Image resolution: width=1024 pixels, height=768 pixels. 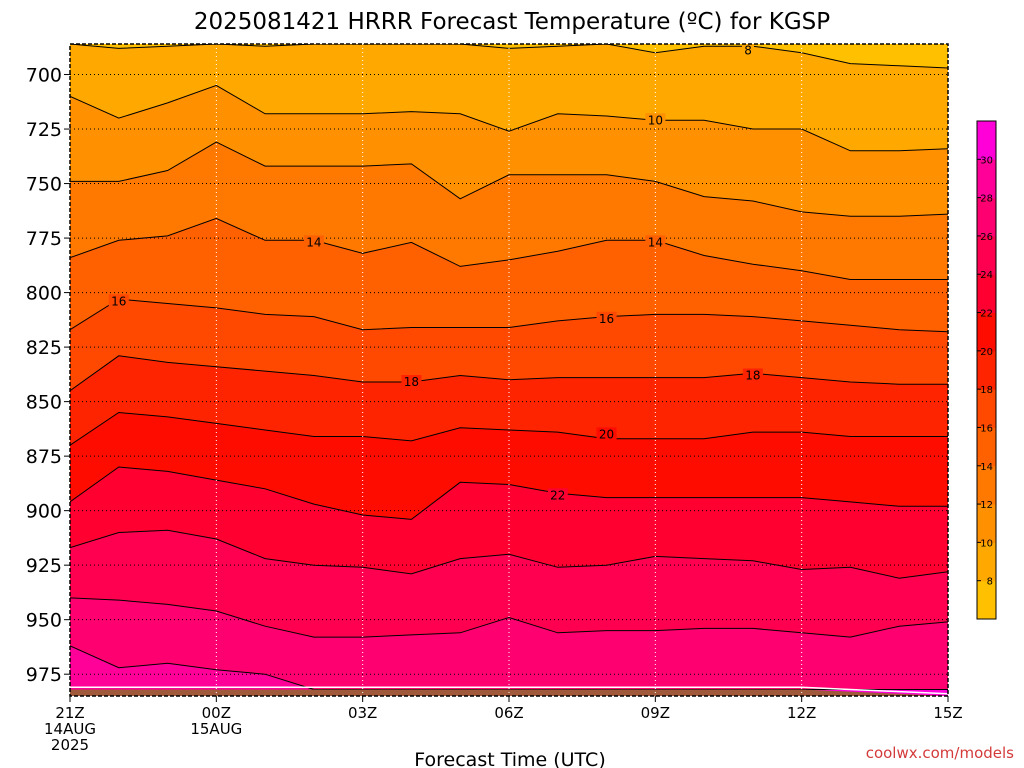 I want to click on y-tick-label: 875, so click(x=44, y=457).